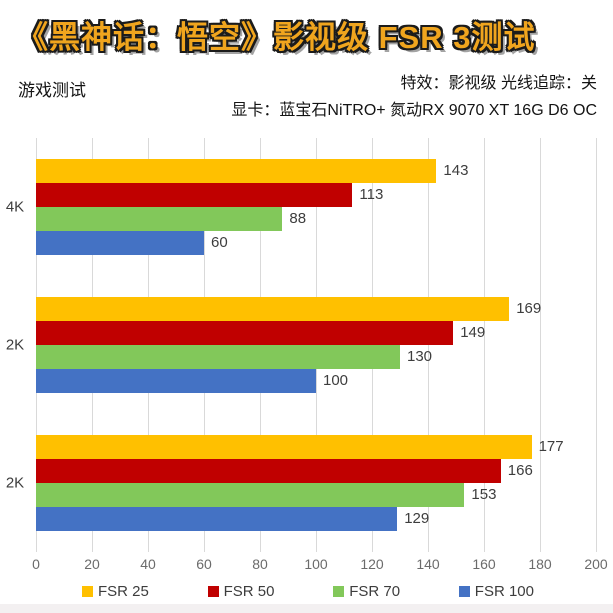 The width and height of the screenshot is (613, 613). I want to click on legend-label: FSR 50, so click(249, 591).